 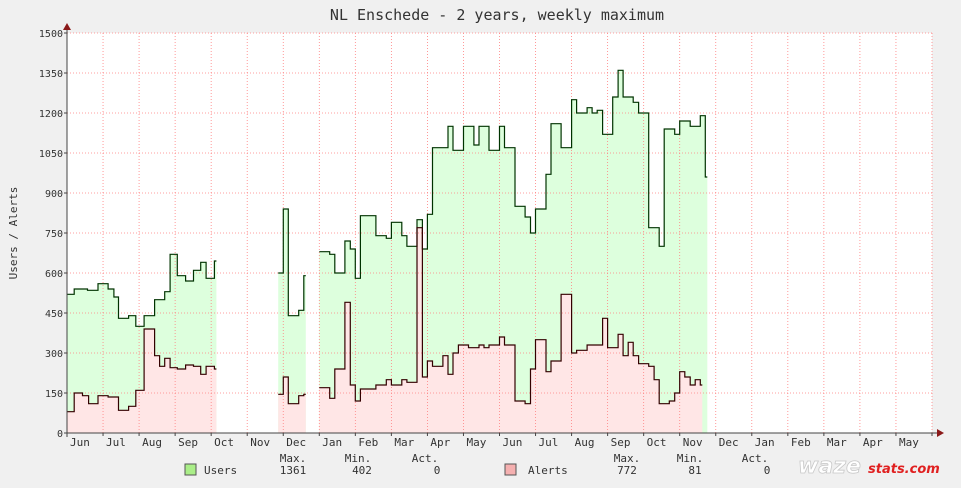 I want to click on legend-swatch-alerts, so click(x=510, y=469).